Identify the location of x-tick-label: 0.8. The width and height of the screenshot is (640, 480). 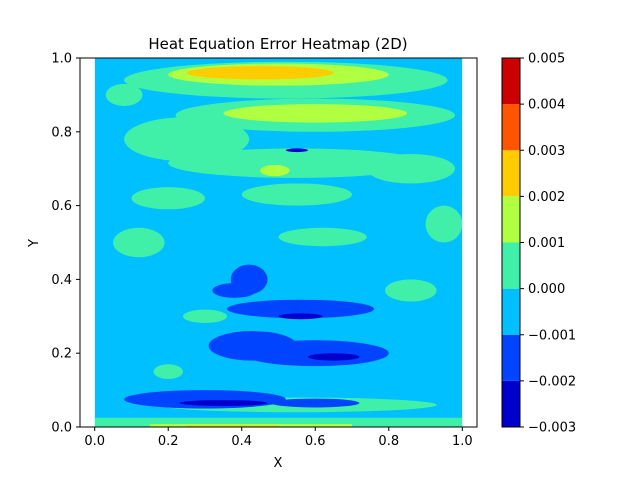
(388, 441).